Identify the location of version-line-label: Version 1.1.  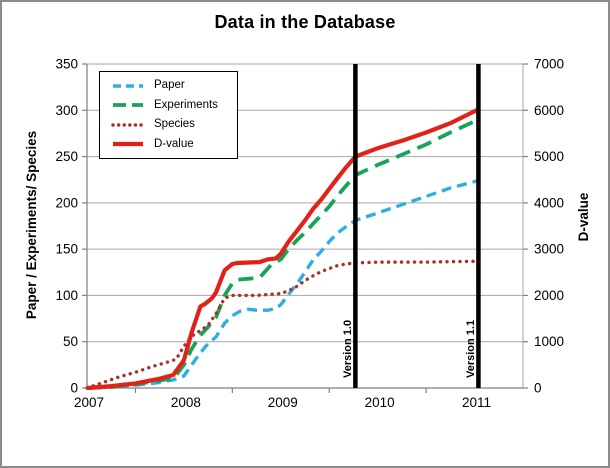
(471, 349).